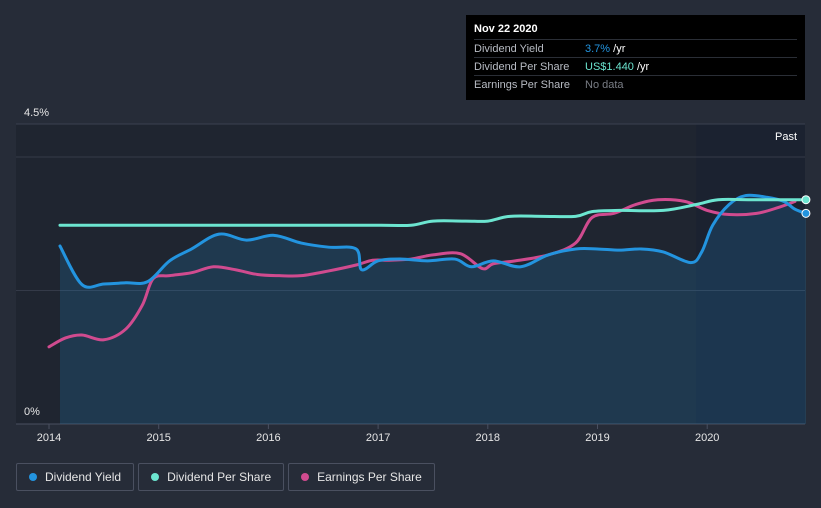 Image resolution: width=821 pixels, height=508 pixels. Describe the element at coordinates (155, 477) in the screenshot. I see `dividend-per-share-dot-icon` at that location.